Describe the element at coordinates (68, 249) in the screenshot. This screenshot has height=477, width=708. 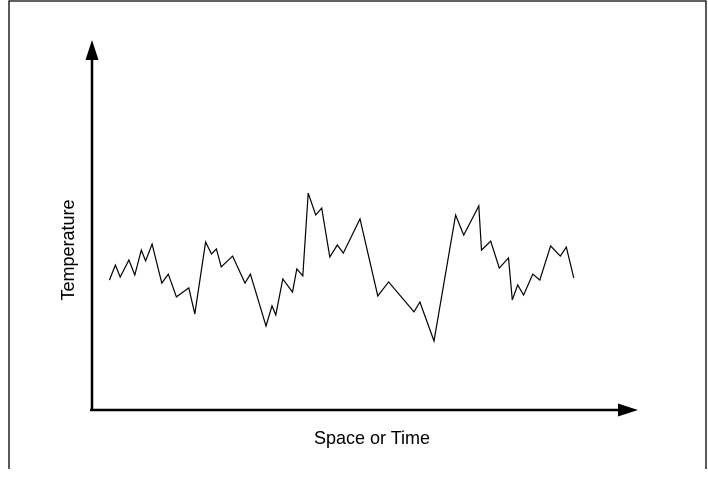
I see `y-axis-label: Temperature` at that location.